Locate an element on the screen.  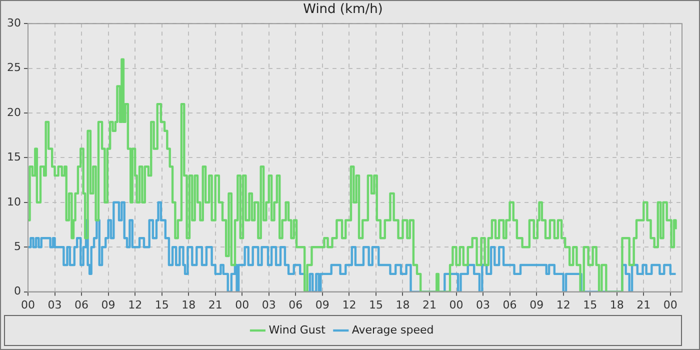
y-tick-label: 20 is located at coordinates (13, 112).